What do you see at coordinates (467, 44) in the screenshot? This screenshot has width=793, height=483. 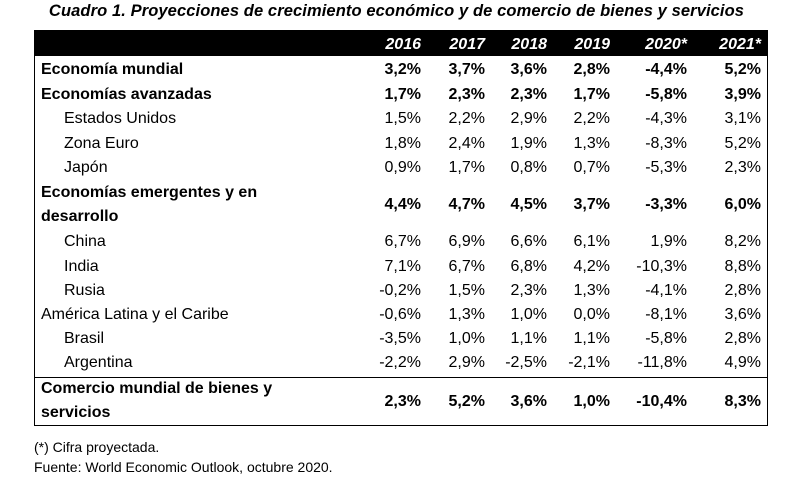 I see `year-header-2017: 2017` at bounding box center [467, 44].